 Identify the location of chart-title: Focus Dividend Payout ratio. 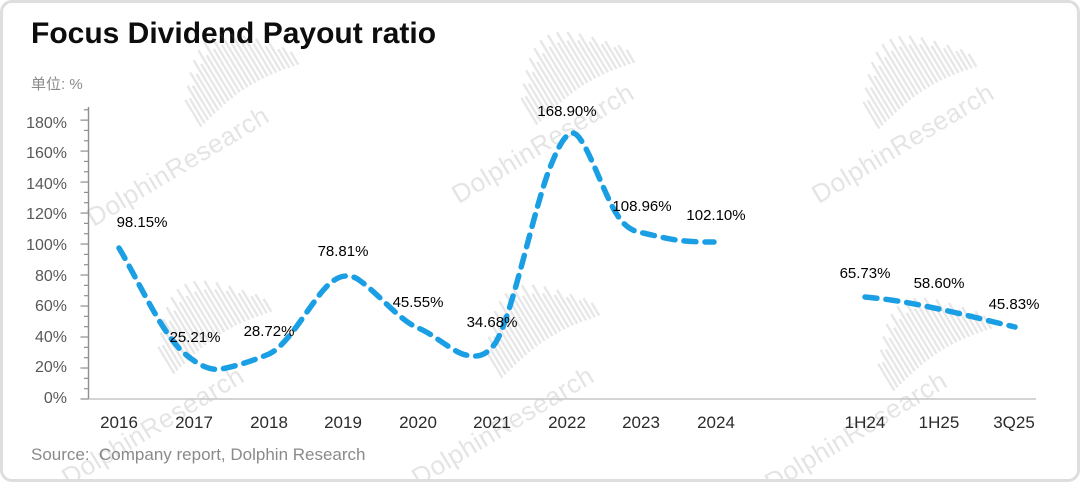
(234, 33).